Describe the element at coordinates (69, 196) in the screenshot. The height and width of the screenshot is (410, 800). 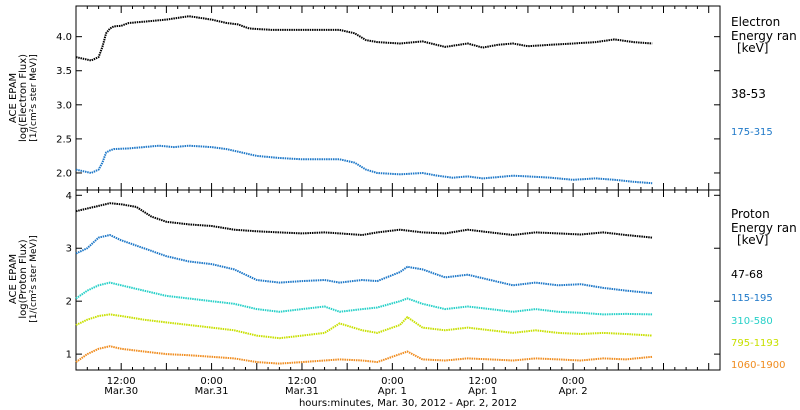
I see `proton-ytick-label: 4` at that location.